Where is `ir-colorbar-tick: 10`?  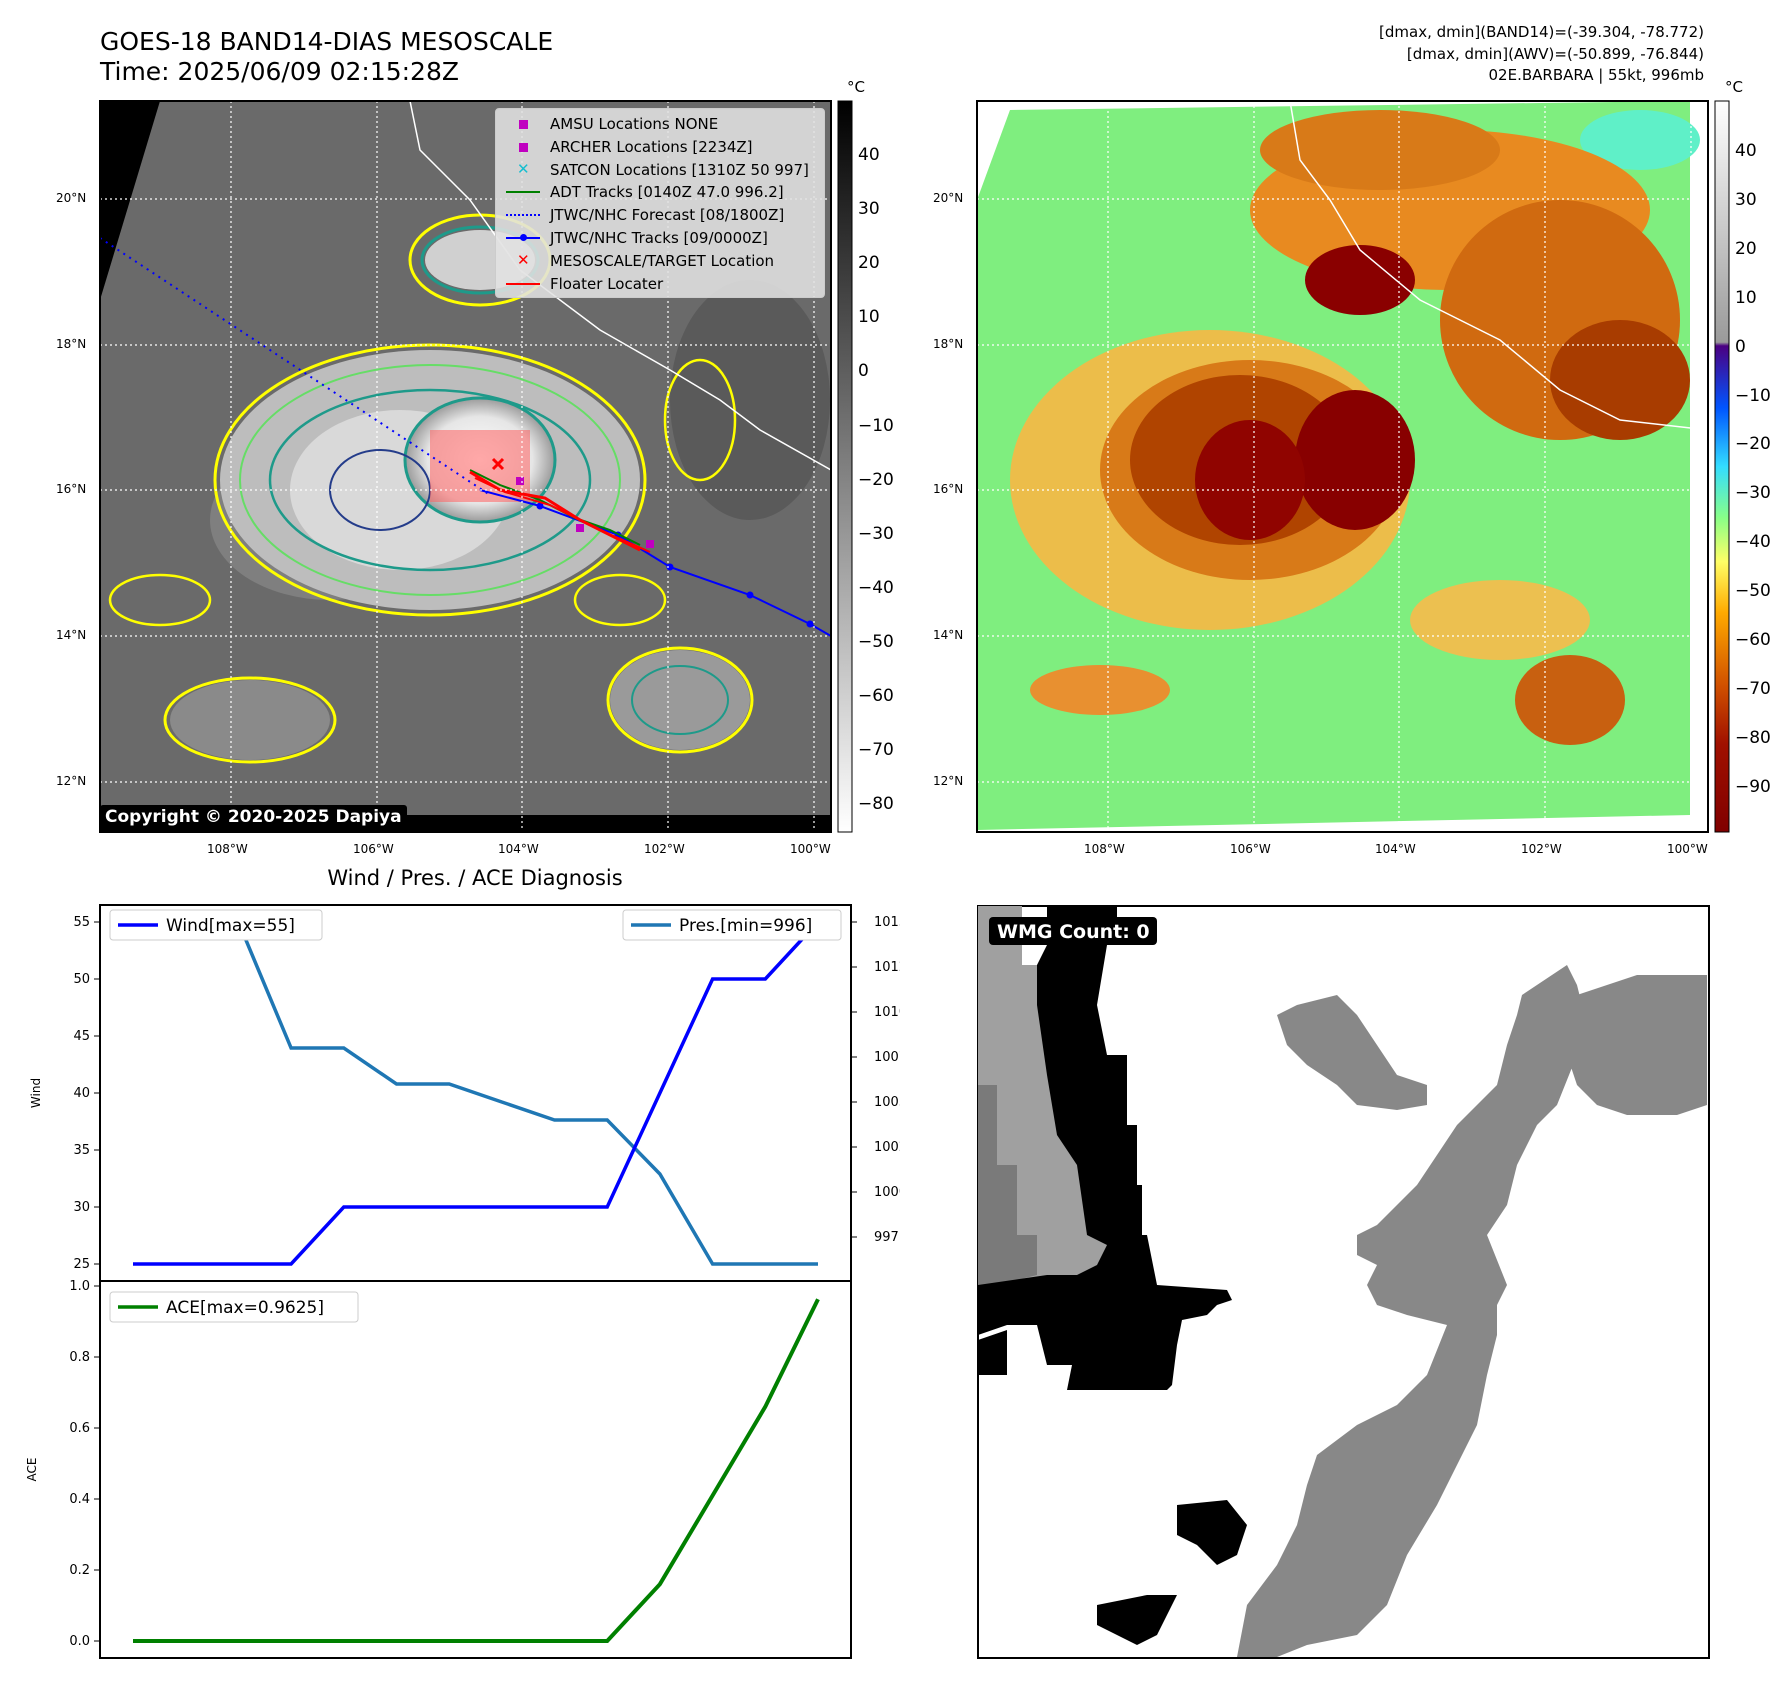
ir-colorbar-tick: 10 is located at coordinates (869, 317).